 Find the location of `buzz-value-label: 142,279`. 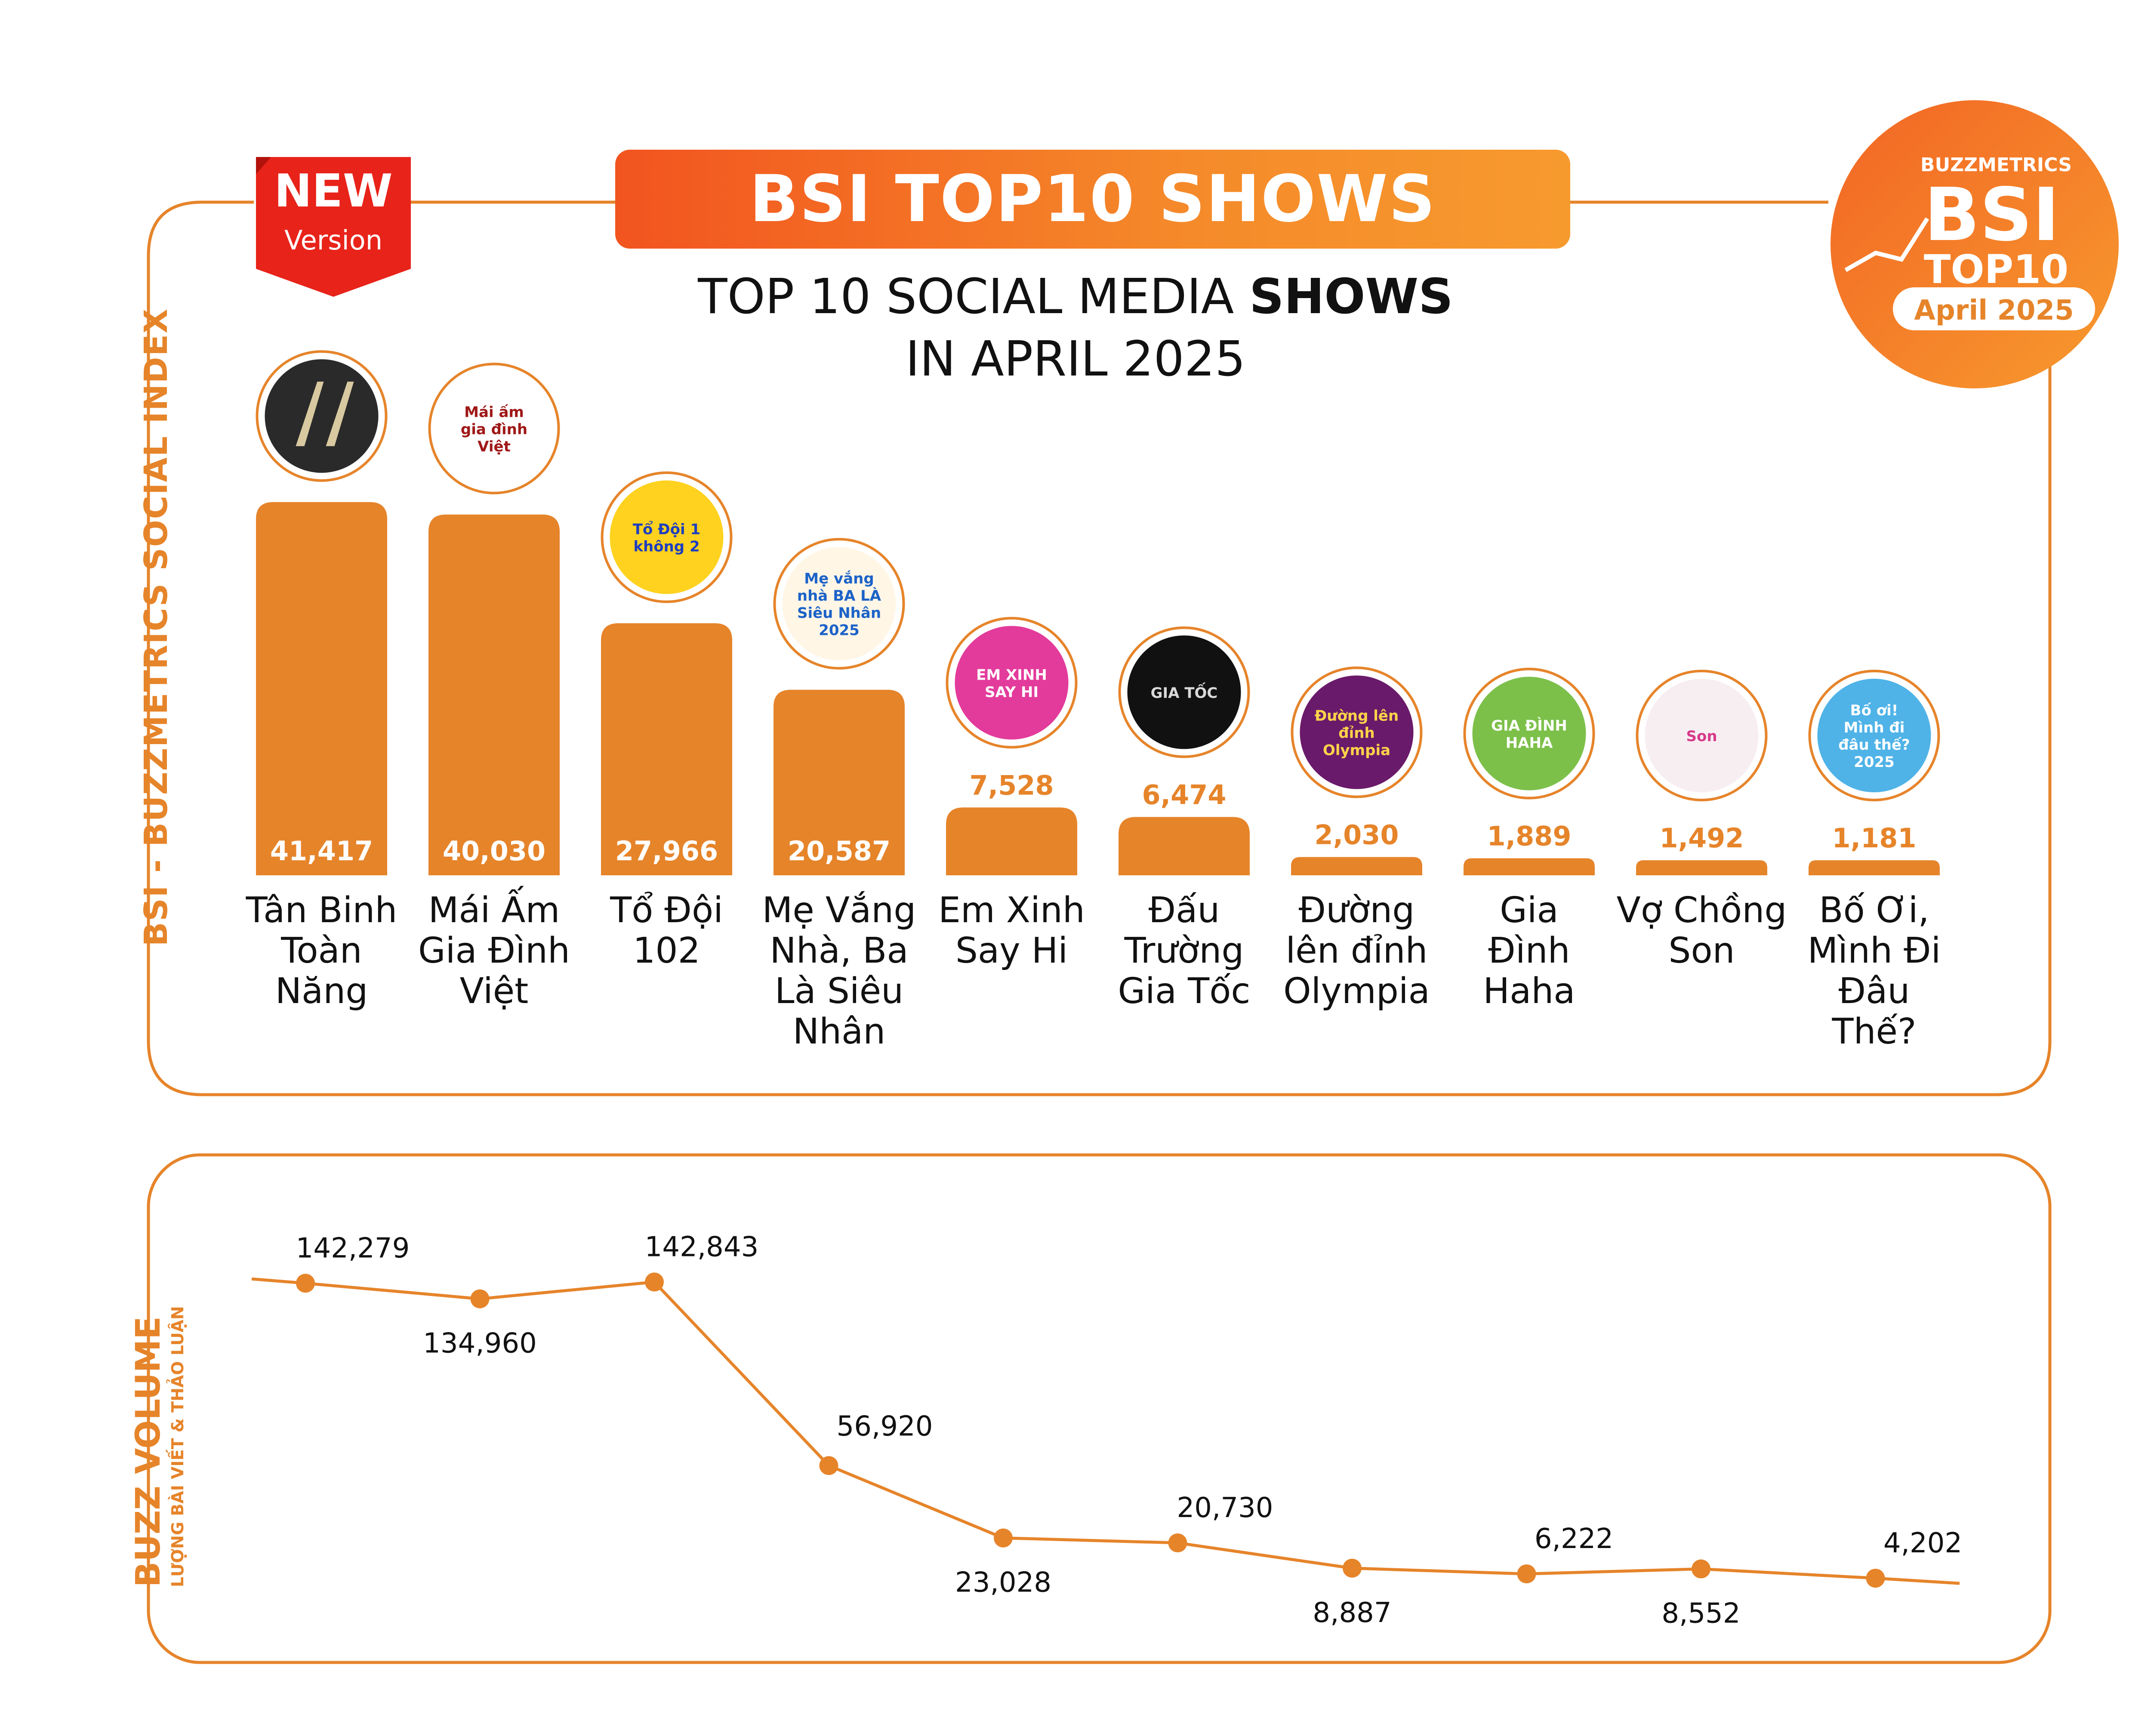

buzz-value-label: 142,279 is located at coordinates (353, 1248).